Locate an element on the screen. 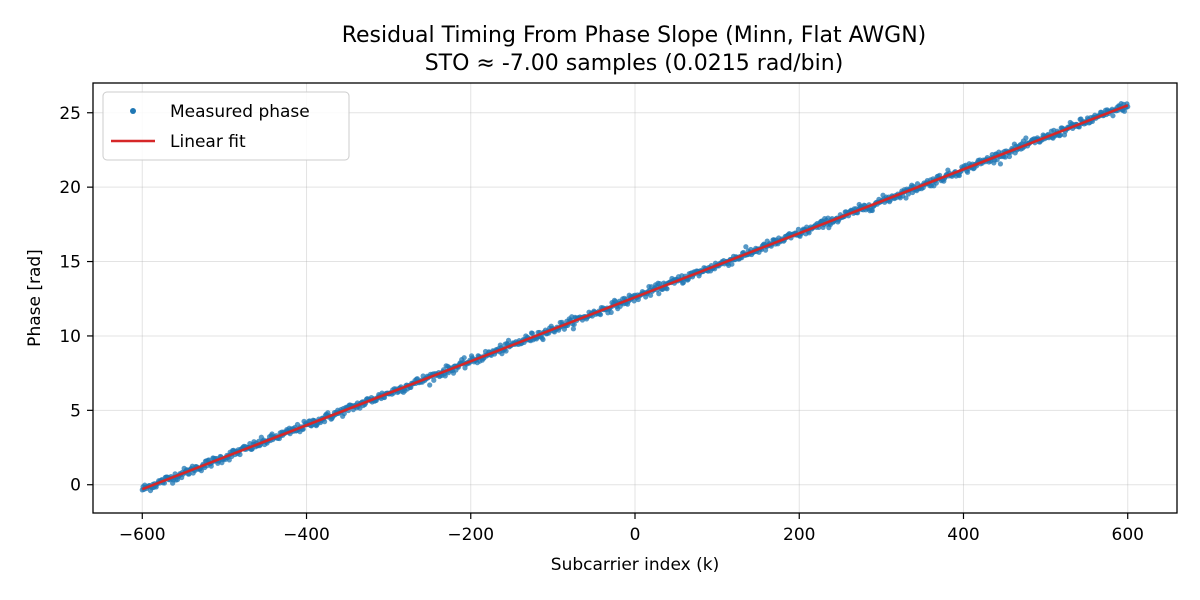 Image resolution: width=1200 pixels, height=600 pixels. legend: Measured phase Linear fit is located at coordinates (226, 126).